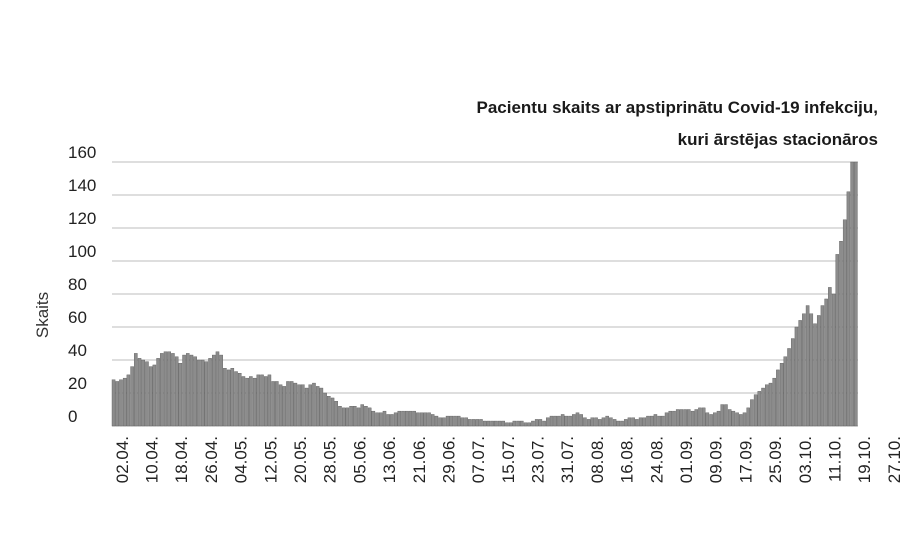 The height and width of the screenshot is (543, 918). Describe the element at coordinates (82, 218) in the screenshot. I see `y-tick-label: 120` at that location.